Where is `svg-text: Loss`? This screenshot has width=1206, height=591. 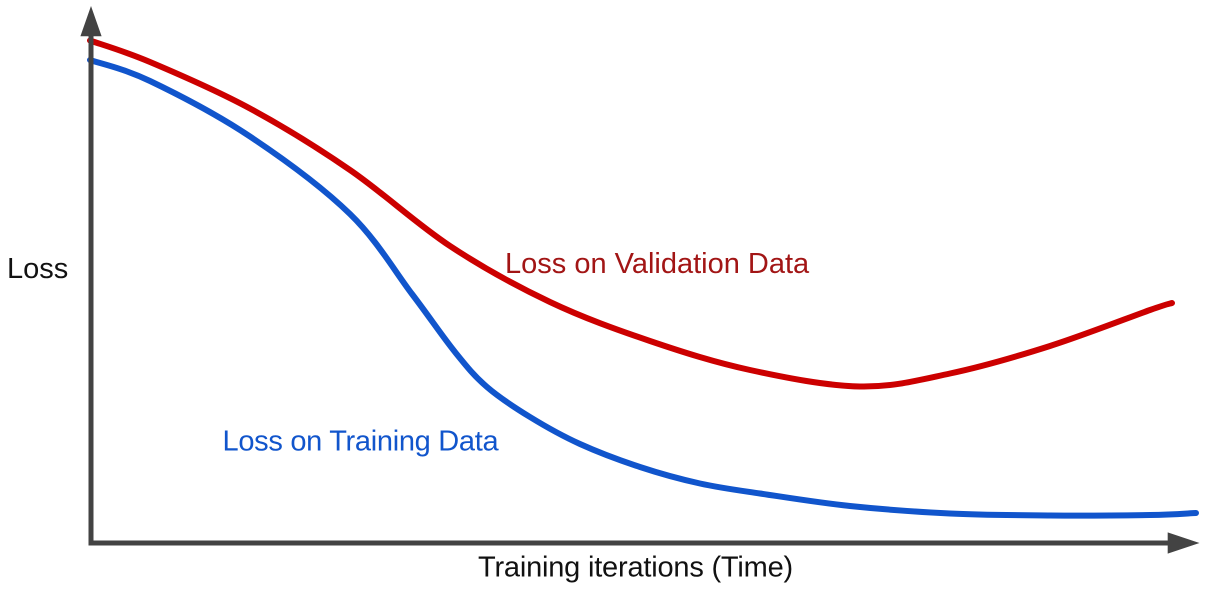
svg-text: Loss is located at coordinates (37, 269).